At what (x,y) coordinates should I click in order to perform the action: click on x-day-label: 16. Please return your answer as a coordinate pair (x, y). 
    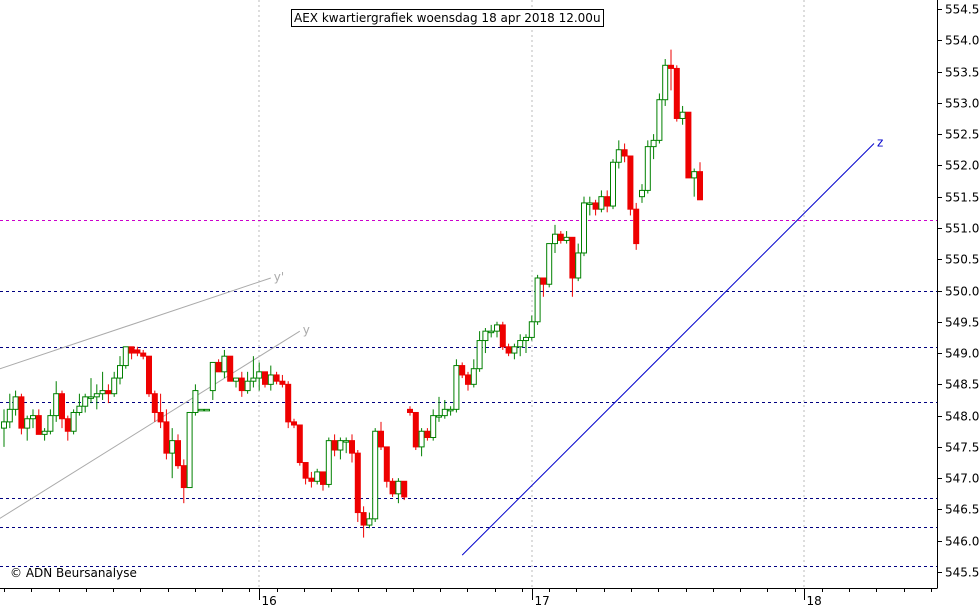
    Looking at the image, I should click on (269, 601).